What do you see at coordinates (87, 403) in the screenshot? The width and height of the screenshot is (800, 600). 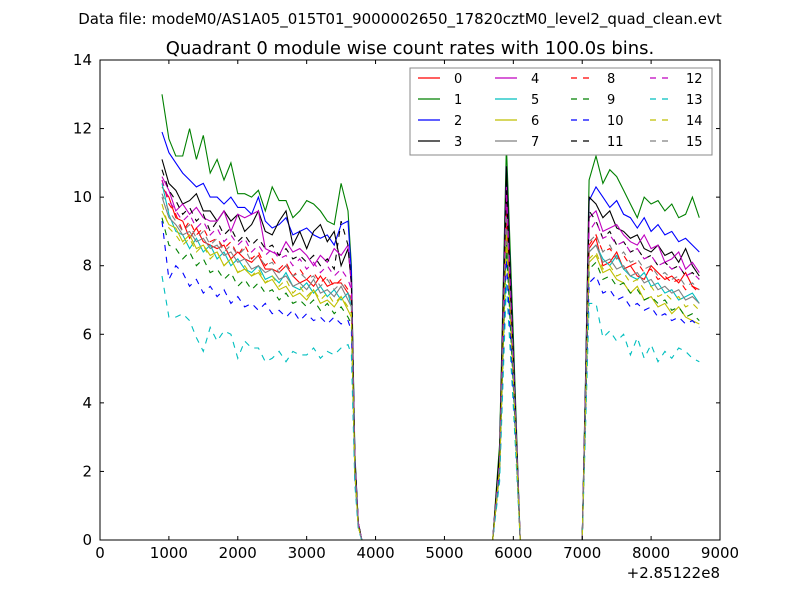 I see `y-tick-label: 4` at bounding box center [87, 403].